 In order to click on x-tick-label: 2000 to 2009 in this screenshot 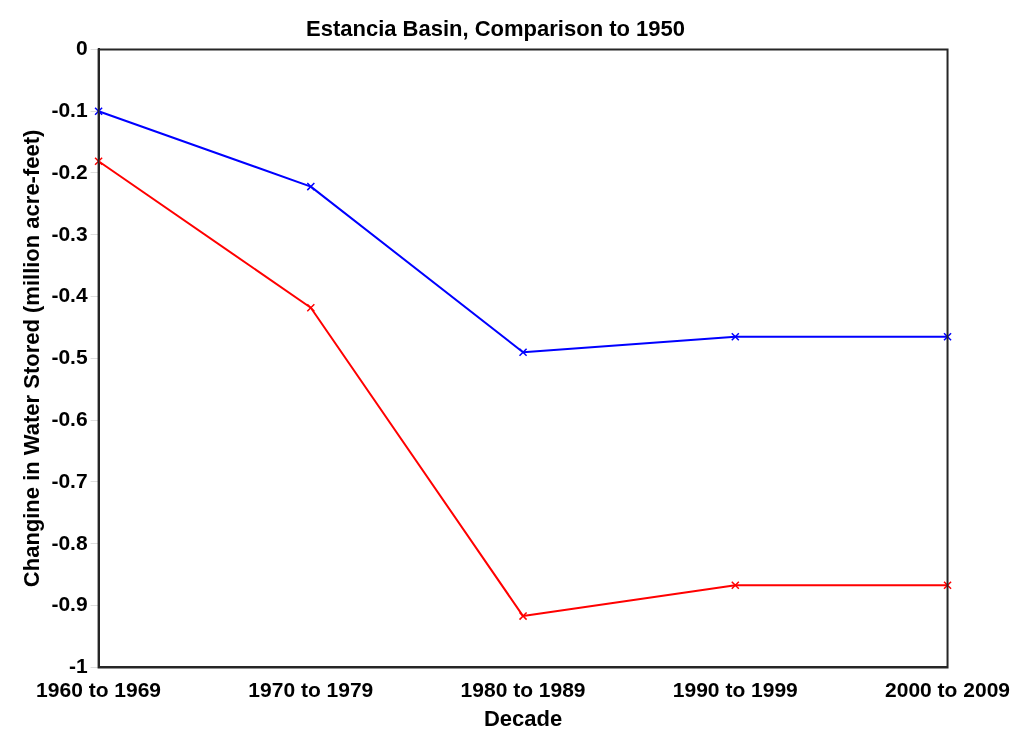, I will do `click(948, 689)`.